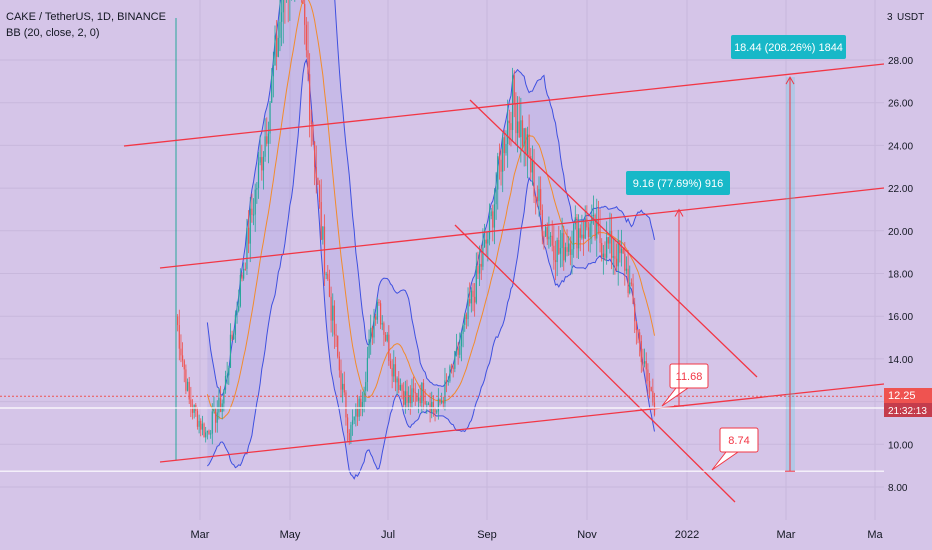  I want to click on last-price-value: 12.25, so click(902, 396).